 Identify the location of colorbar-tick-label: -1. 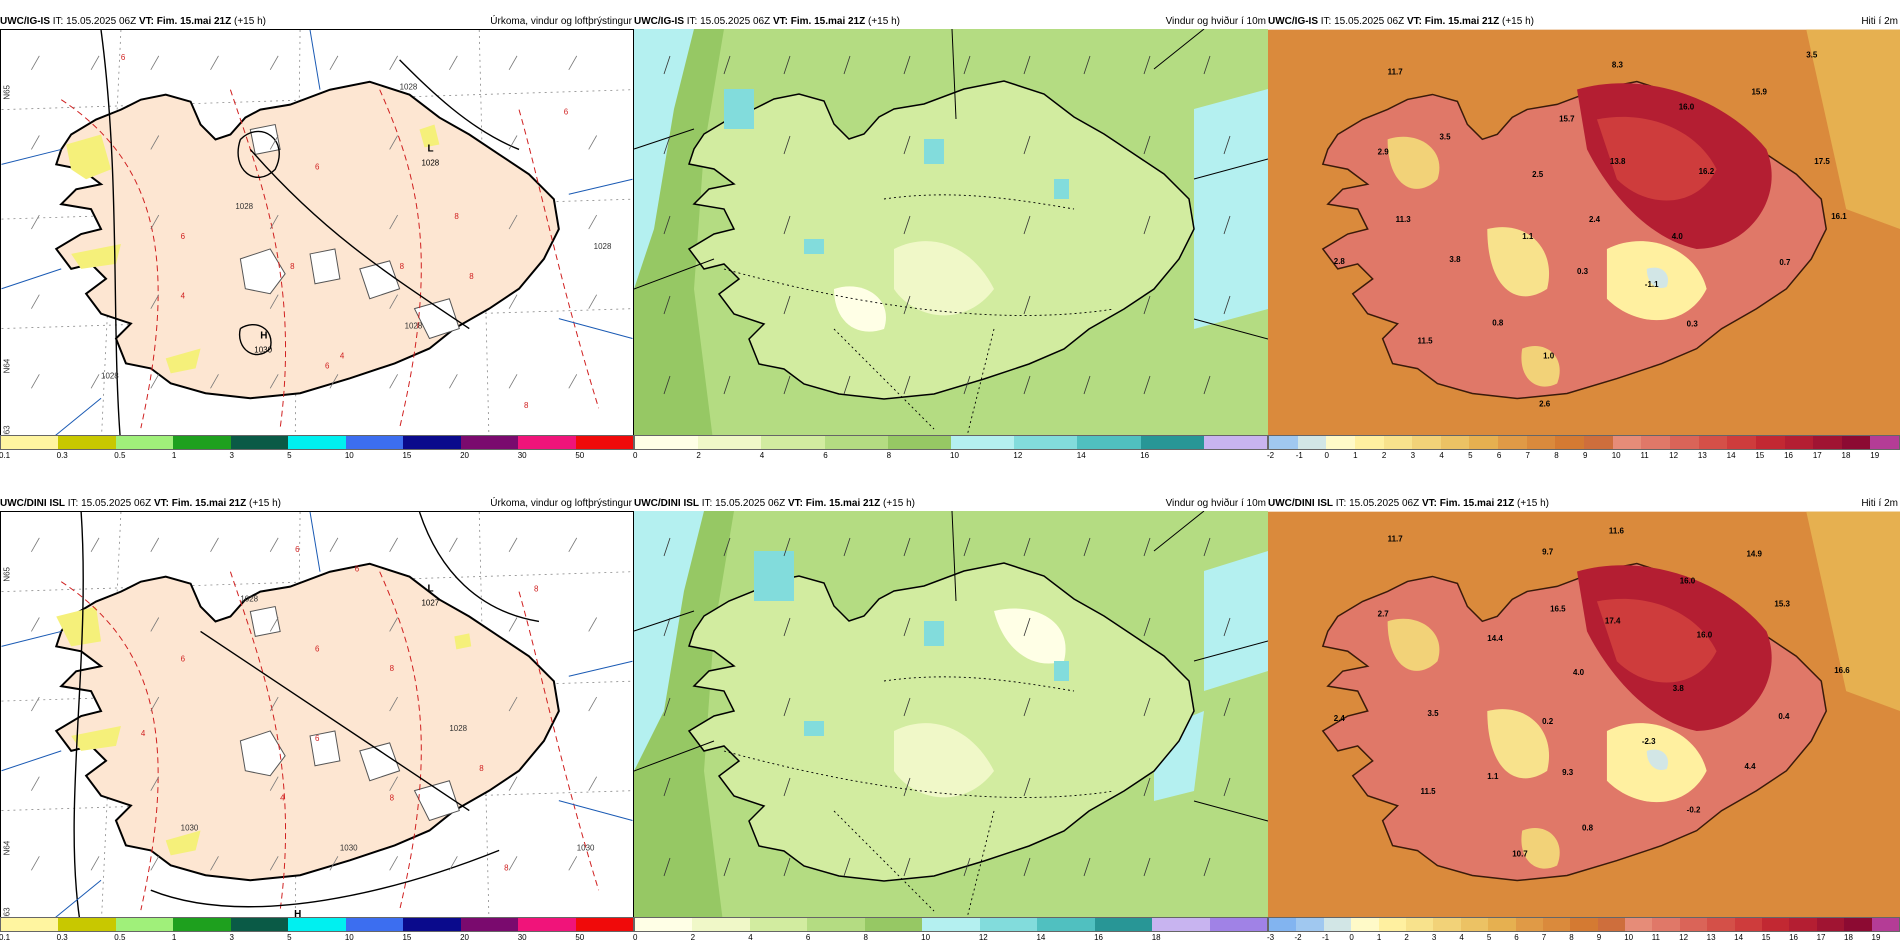
(1325, 937).